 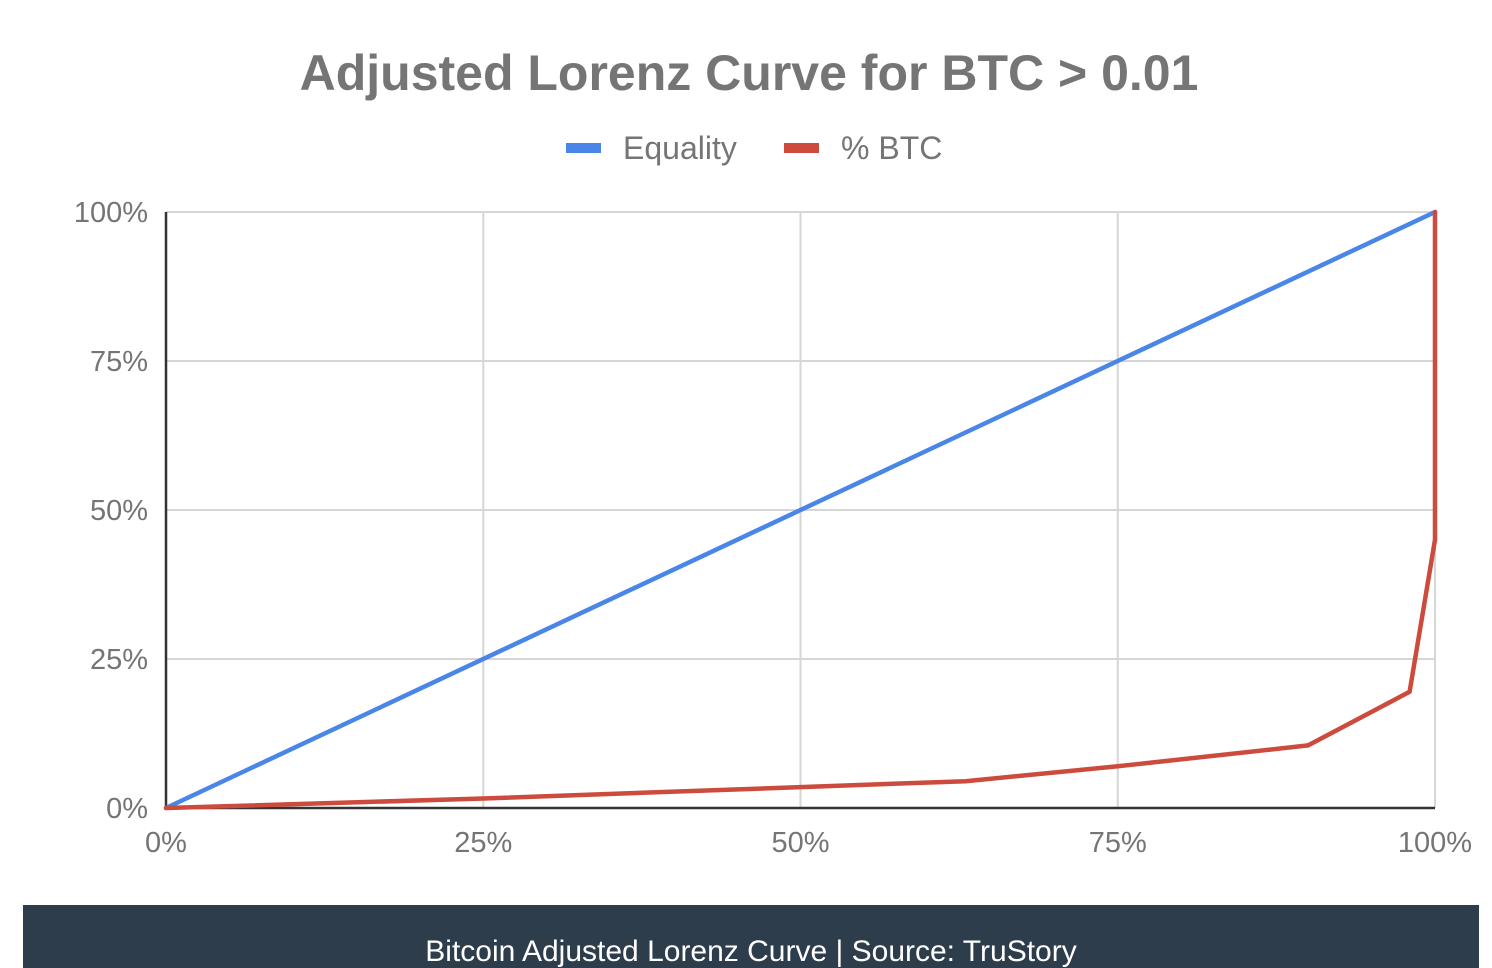 What do you see at coordinates (483, 843) in the screenshot?
I see `x-tick-label: 25%` at bounding box center [483, 843].